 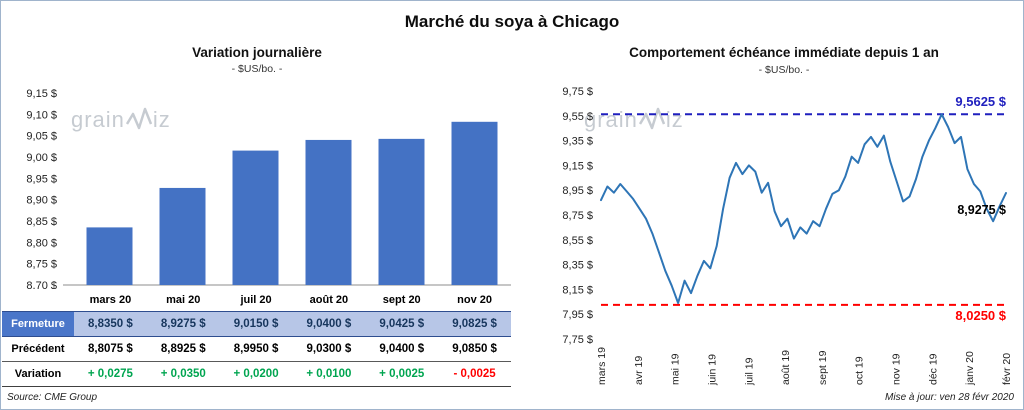 I want to click on precedent-cell: 8,8075 $, so click(x=110, y=348).